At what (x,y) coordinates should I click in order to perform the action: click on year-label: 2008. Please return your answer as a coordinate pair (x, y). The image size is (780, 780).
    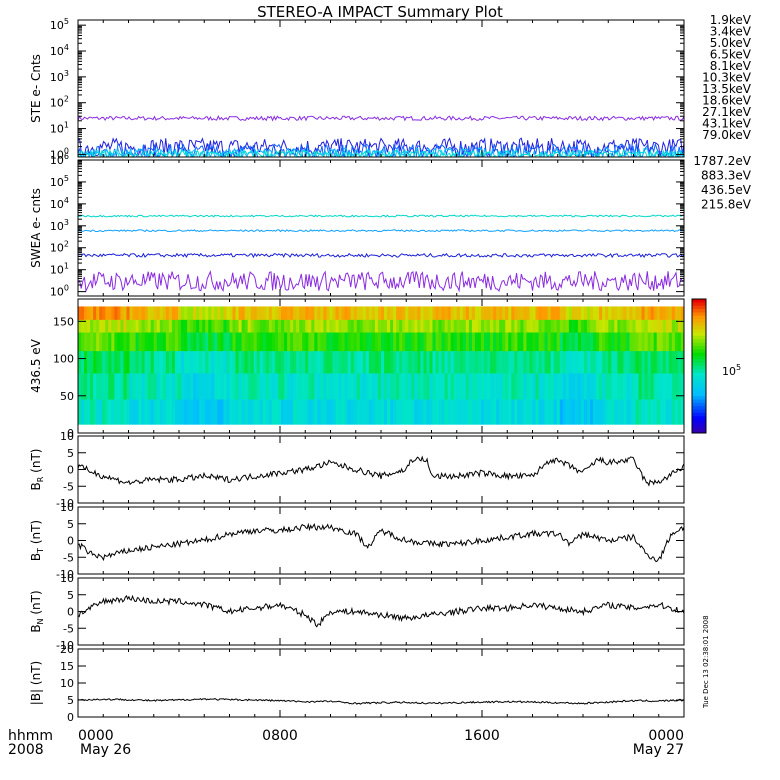
    Looking at the image, I should click on (26, 750).